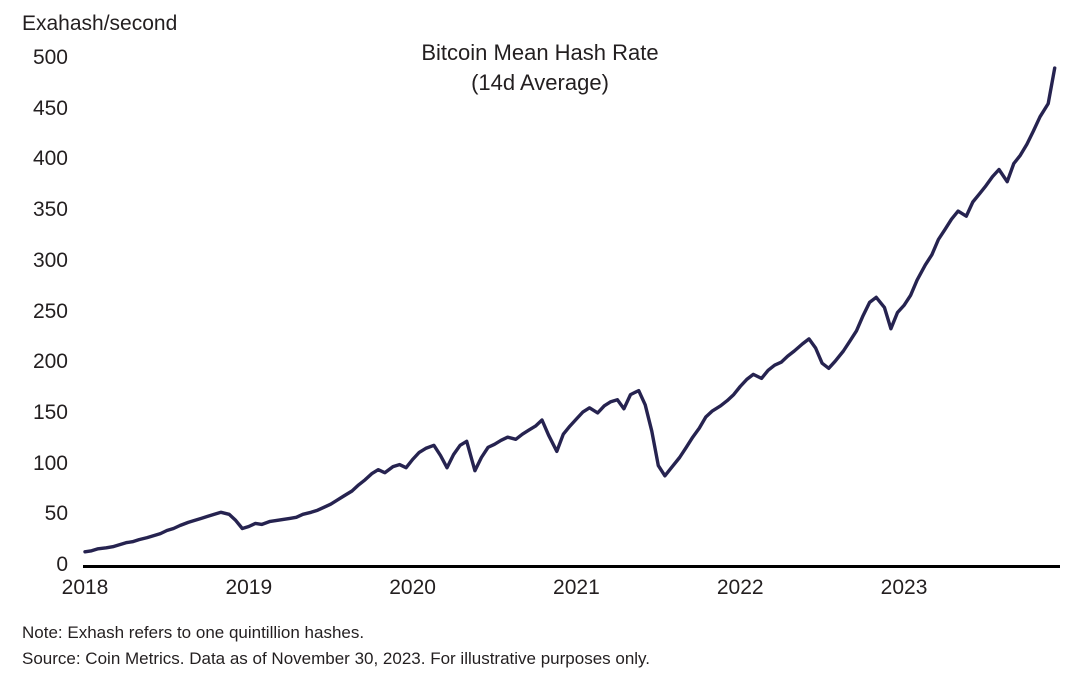 The width and height of the screenshot is (1080, 685). What do you see at coordinates (740, 587) in the screenshot?
I see `x-tick-label: 2022` at bounding box center [740, 587].